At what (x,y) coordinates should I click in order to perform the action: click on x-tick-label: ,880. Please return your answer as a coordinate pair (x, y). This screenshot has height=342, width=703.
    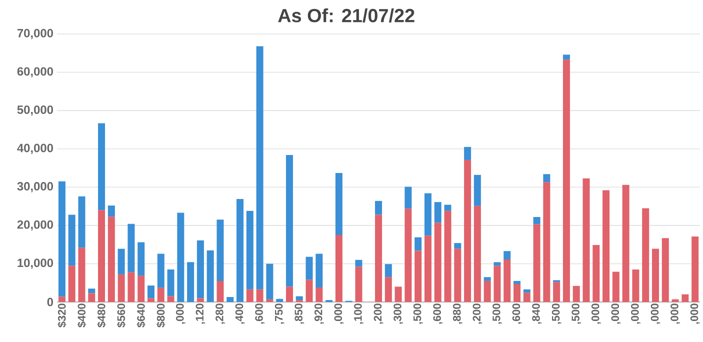
    Looking at the image, I should click on (457, 314).